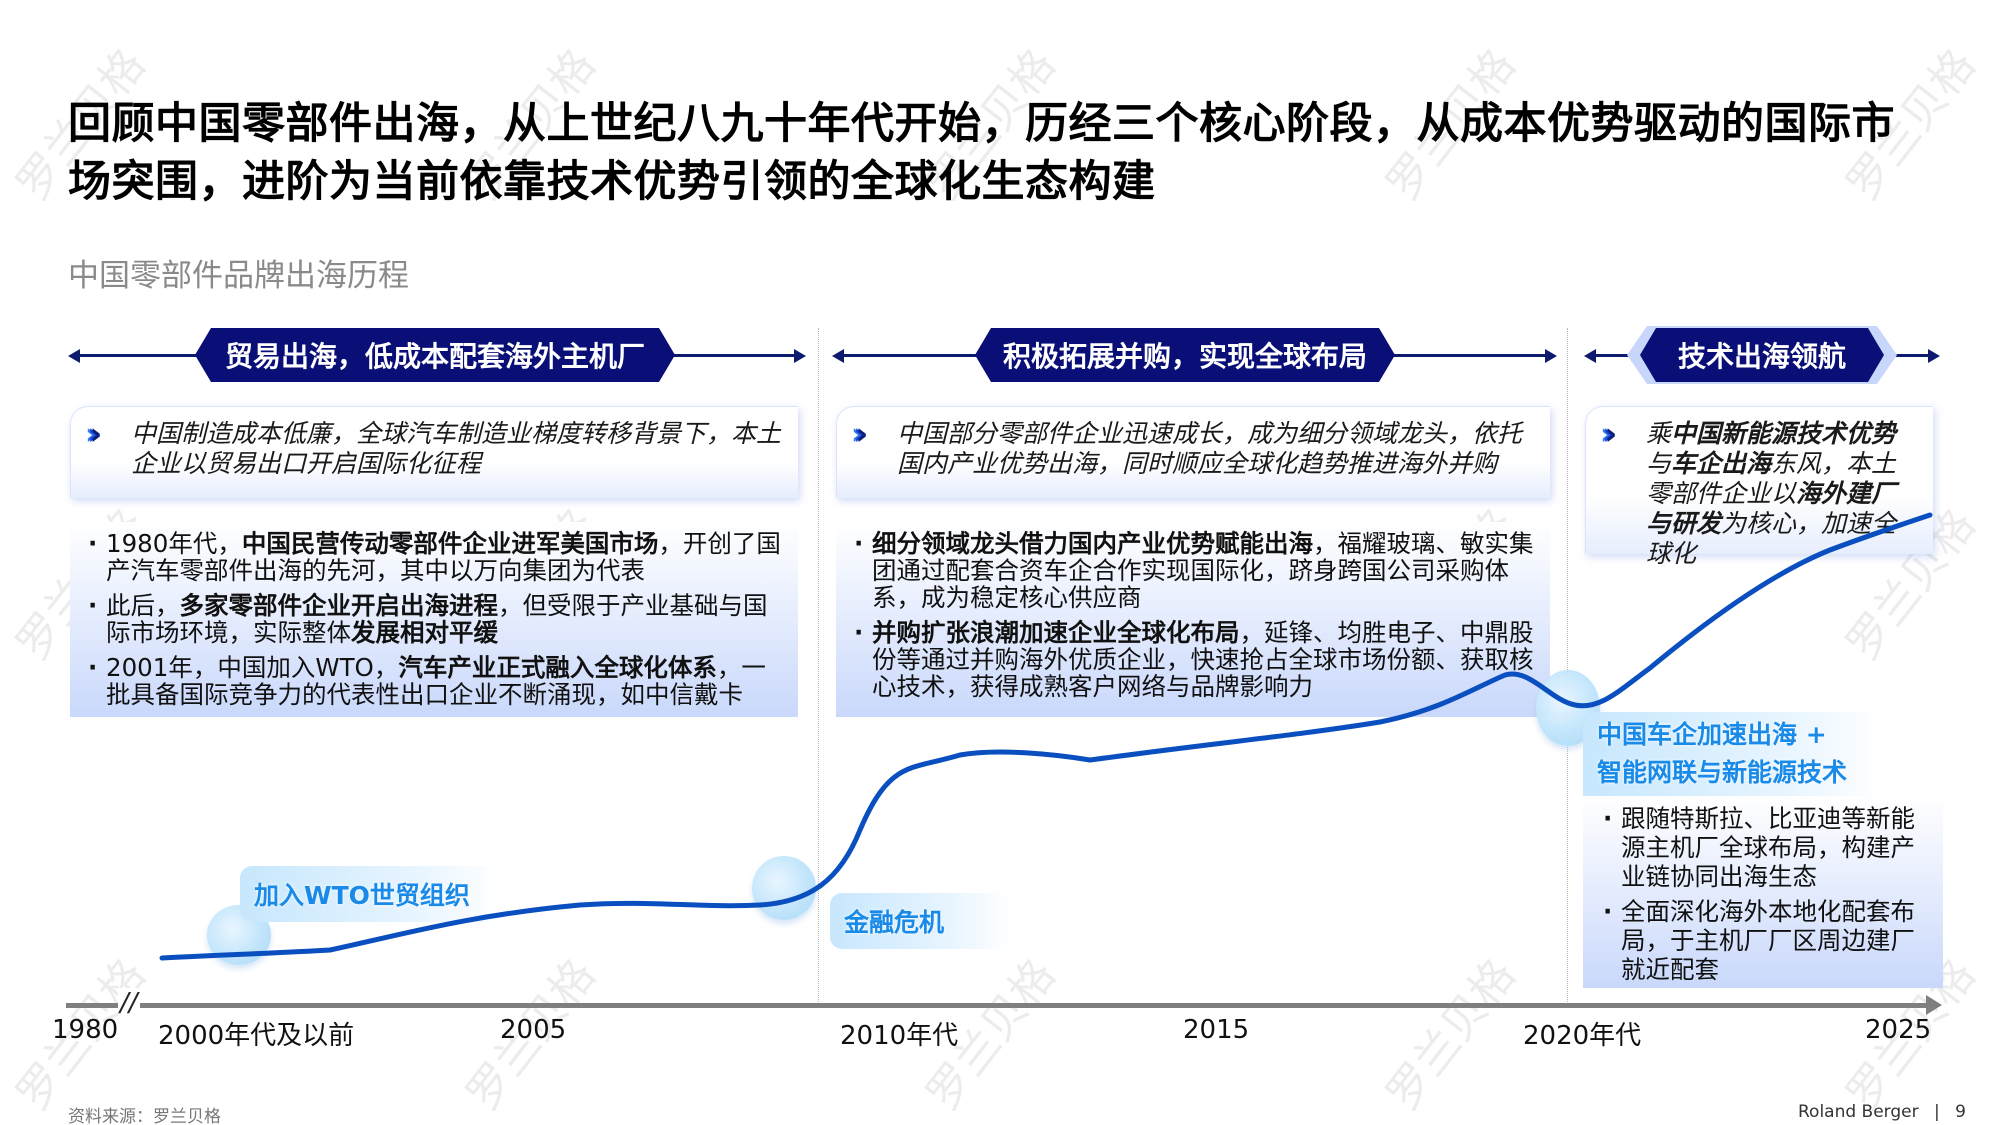  Describe the element at coordinates (1768, 940) in the screenshot. I see `list-item: 全面深化海外本地化配套布局，于主机厂厂区周边建厂就近配套` at that location.